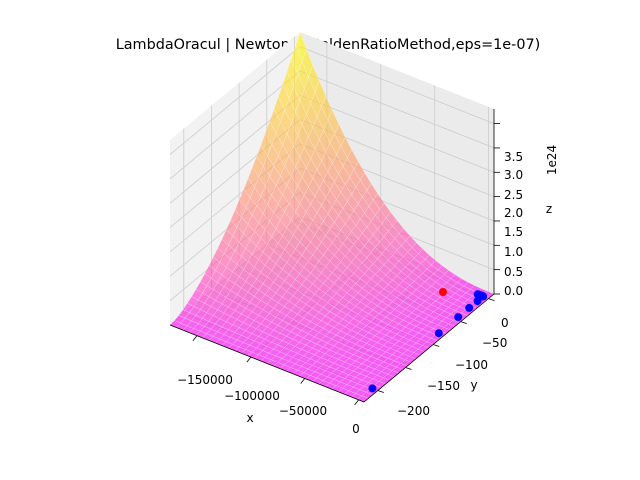  I want to click on x-axis-line, so click(267, 363).